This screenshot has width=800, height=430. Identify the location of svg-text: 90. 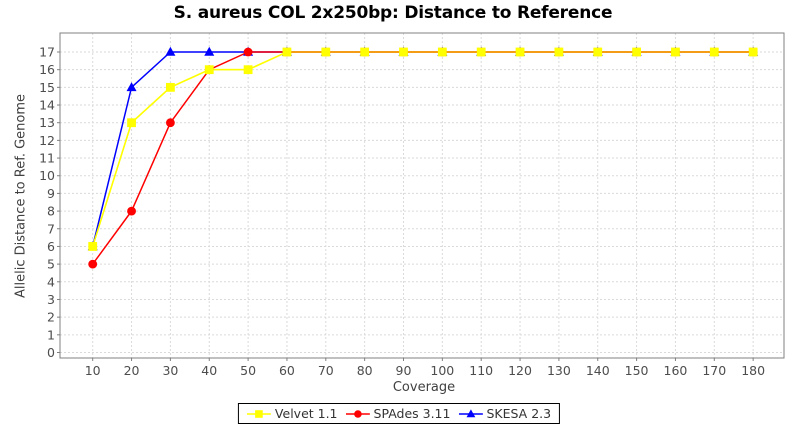
(404, 370).